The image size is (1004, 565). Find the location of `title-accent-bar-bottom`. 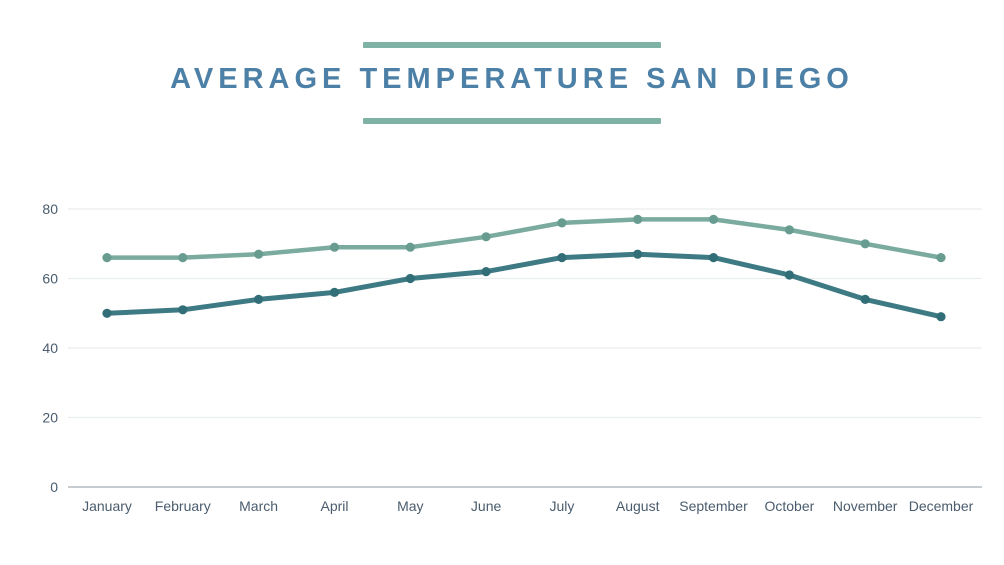

title-accent-bar-bottom is located at coordinates (512, 121).